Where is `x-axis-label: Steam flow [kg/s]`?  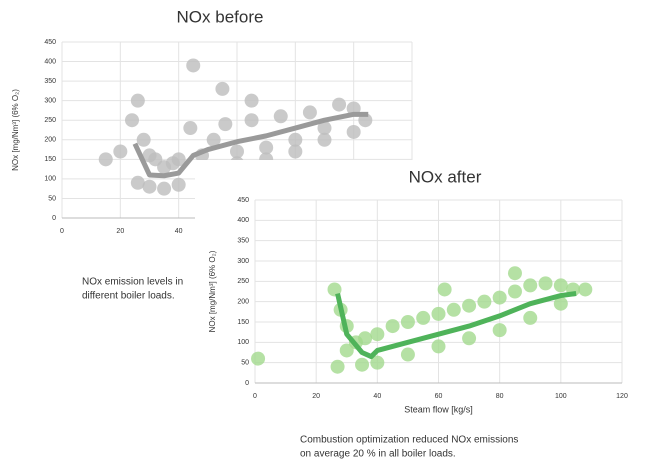 x-axis-label: Steam flow [kg/s] is located at coordinates (438, 409).